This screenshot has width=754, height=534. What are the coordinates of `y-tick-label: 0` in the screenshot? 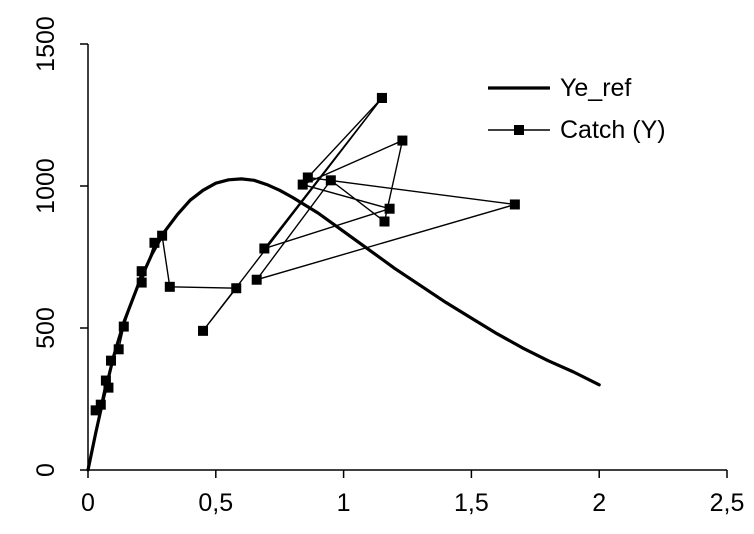 It's located at (46, 470).